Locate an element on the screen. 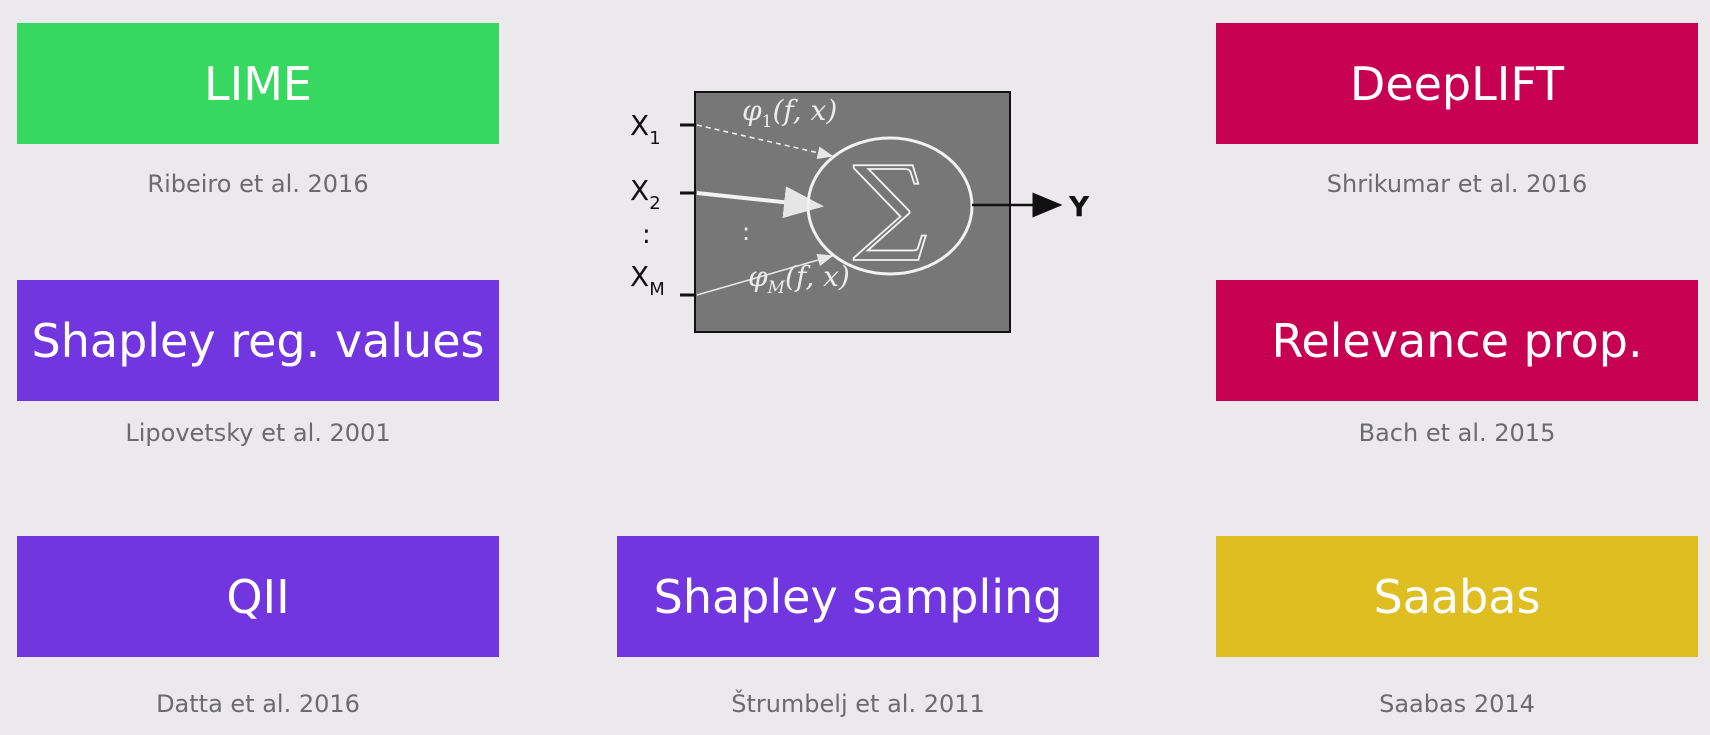 The image size is (1710, 735). deeplift-label: DeepLIFT is located at coordinates (1457, 83).